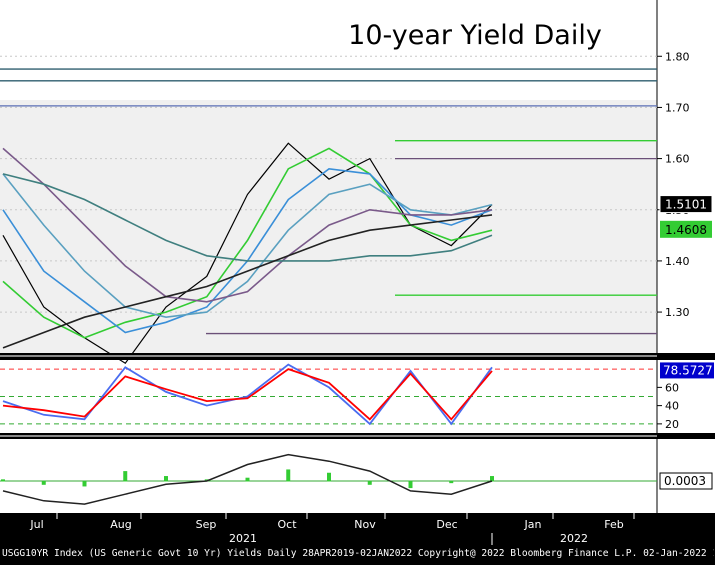 The image size is (715, 565). What do you see at coordinates (677, 159) in the screenshot?
I see `price-tick-label: 1.60` at bounding box center [677, 159].